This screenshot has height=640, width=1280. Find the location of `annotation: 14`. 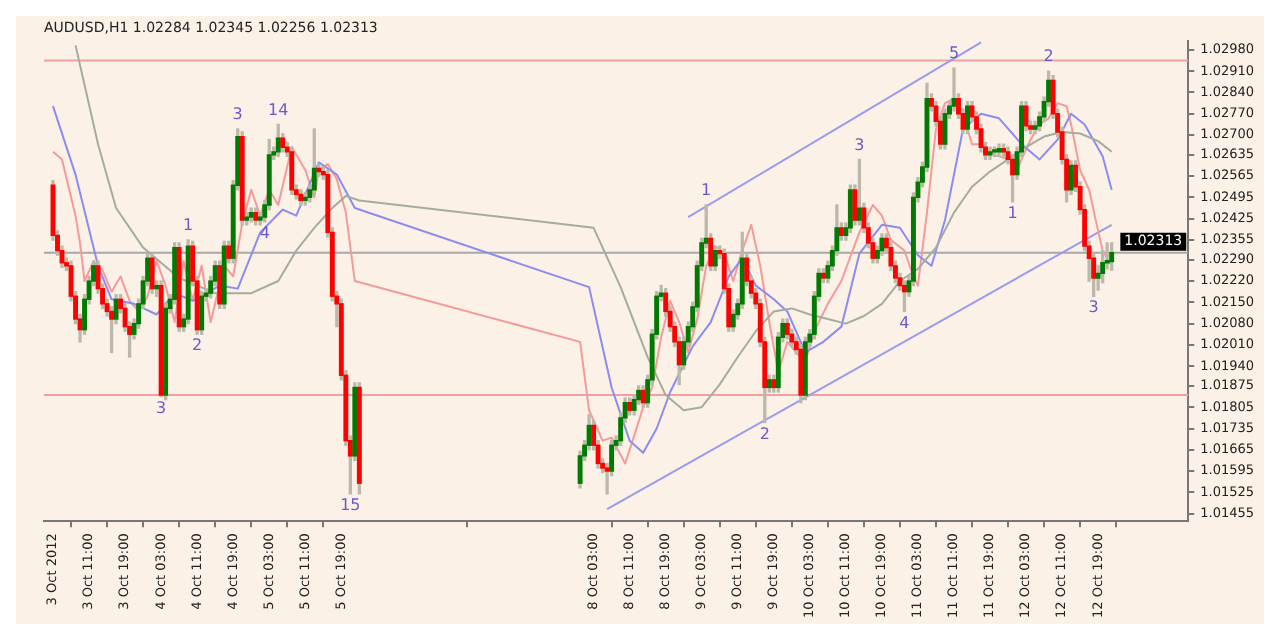

annotation: 14 is located at coordinates (278, 109).